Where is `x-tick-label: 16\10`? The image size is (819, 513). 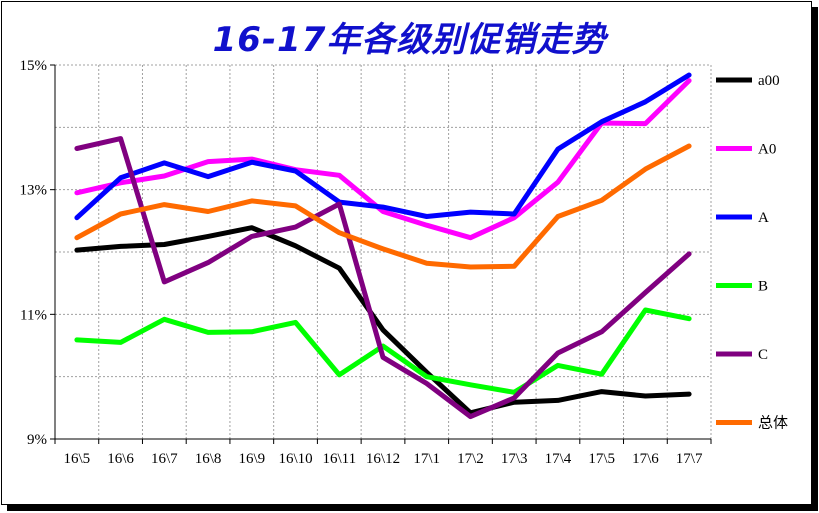
x-tick-label: 16\10 is located at coordinates (295, 459).